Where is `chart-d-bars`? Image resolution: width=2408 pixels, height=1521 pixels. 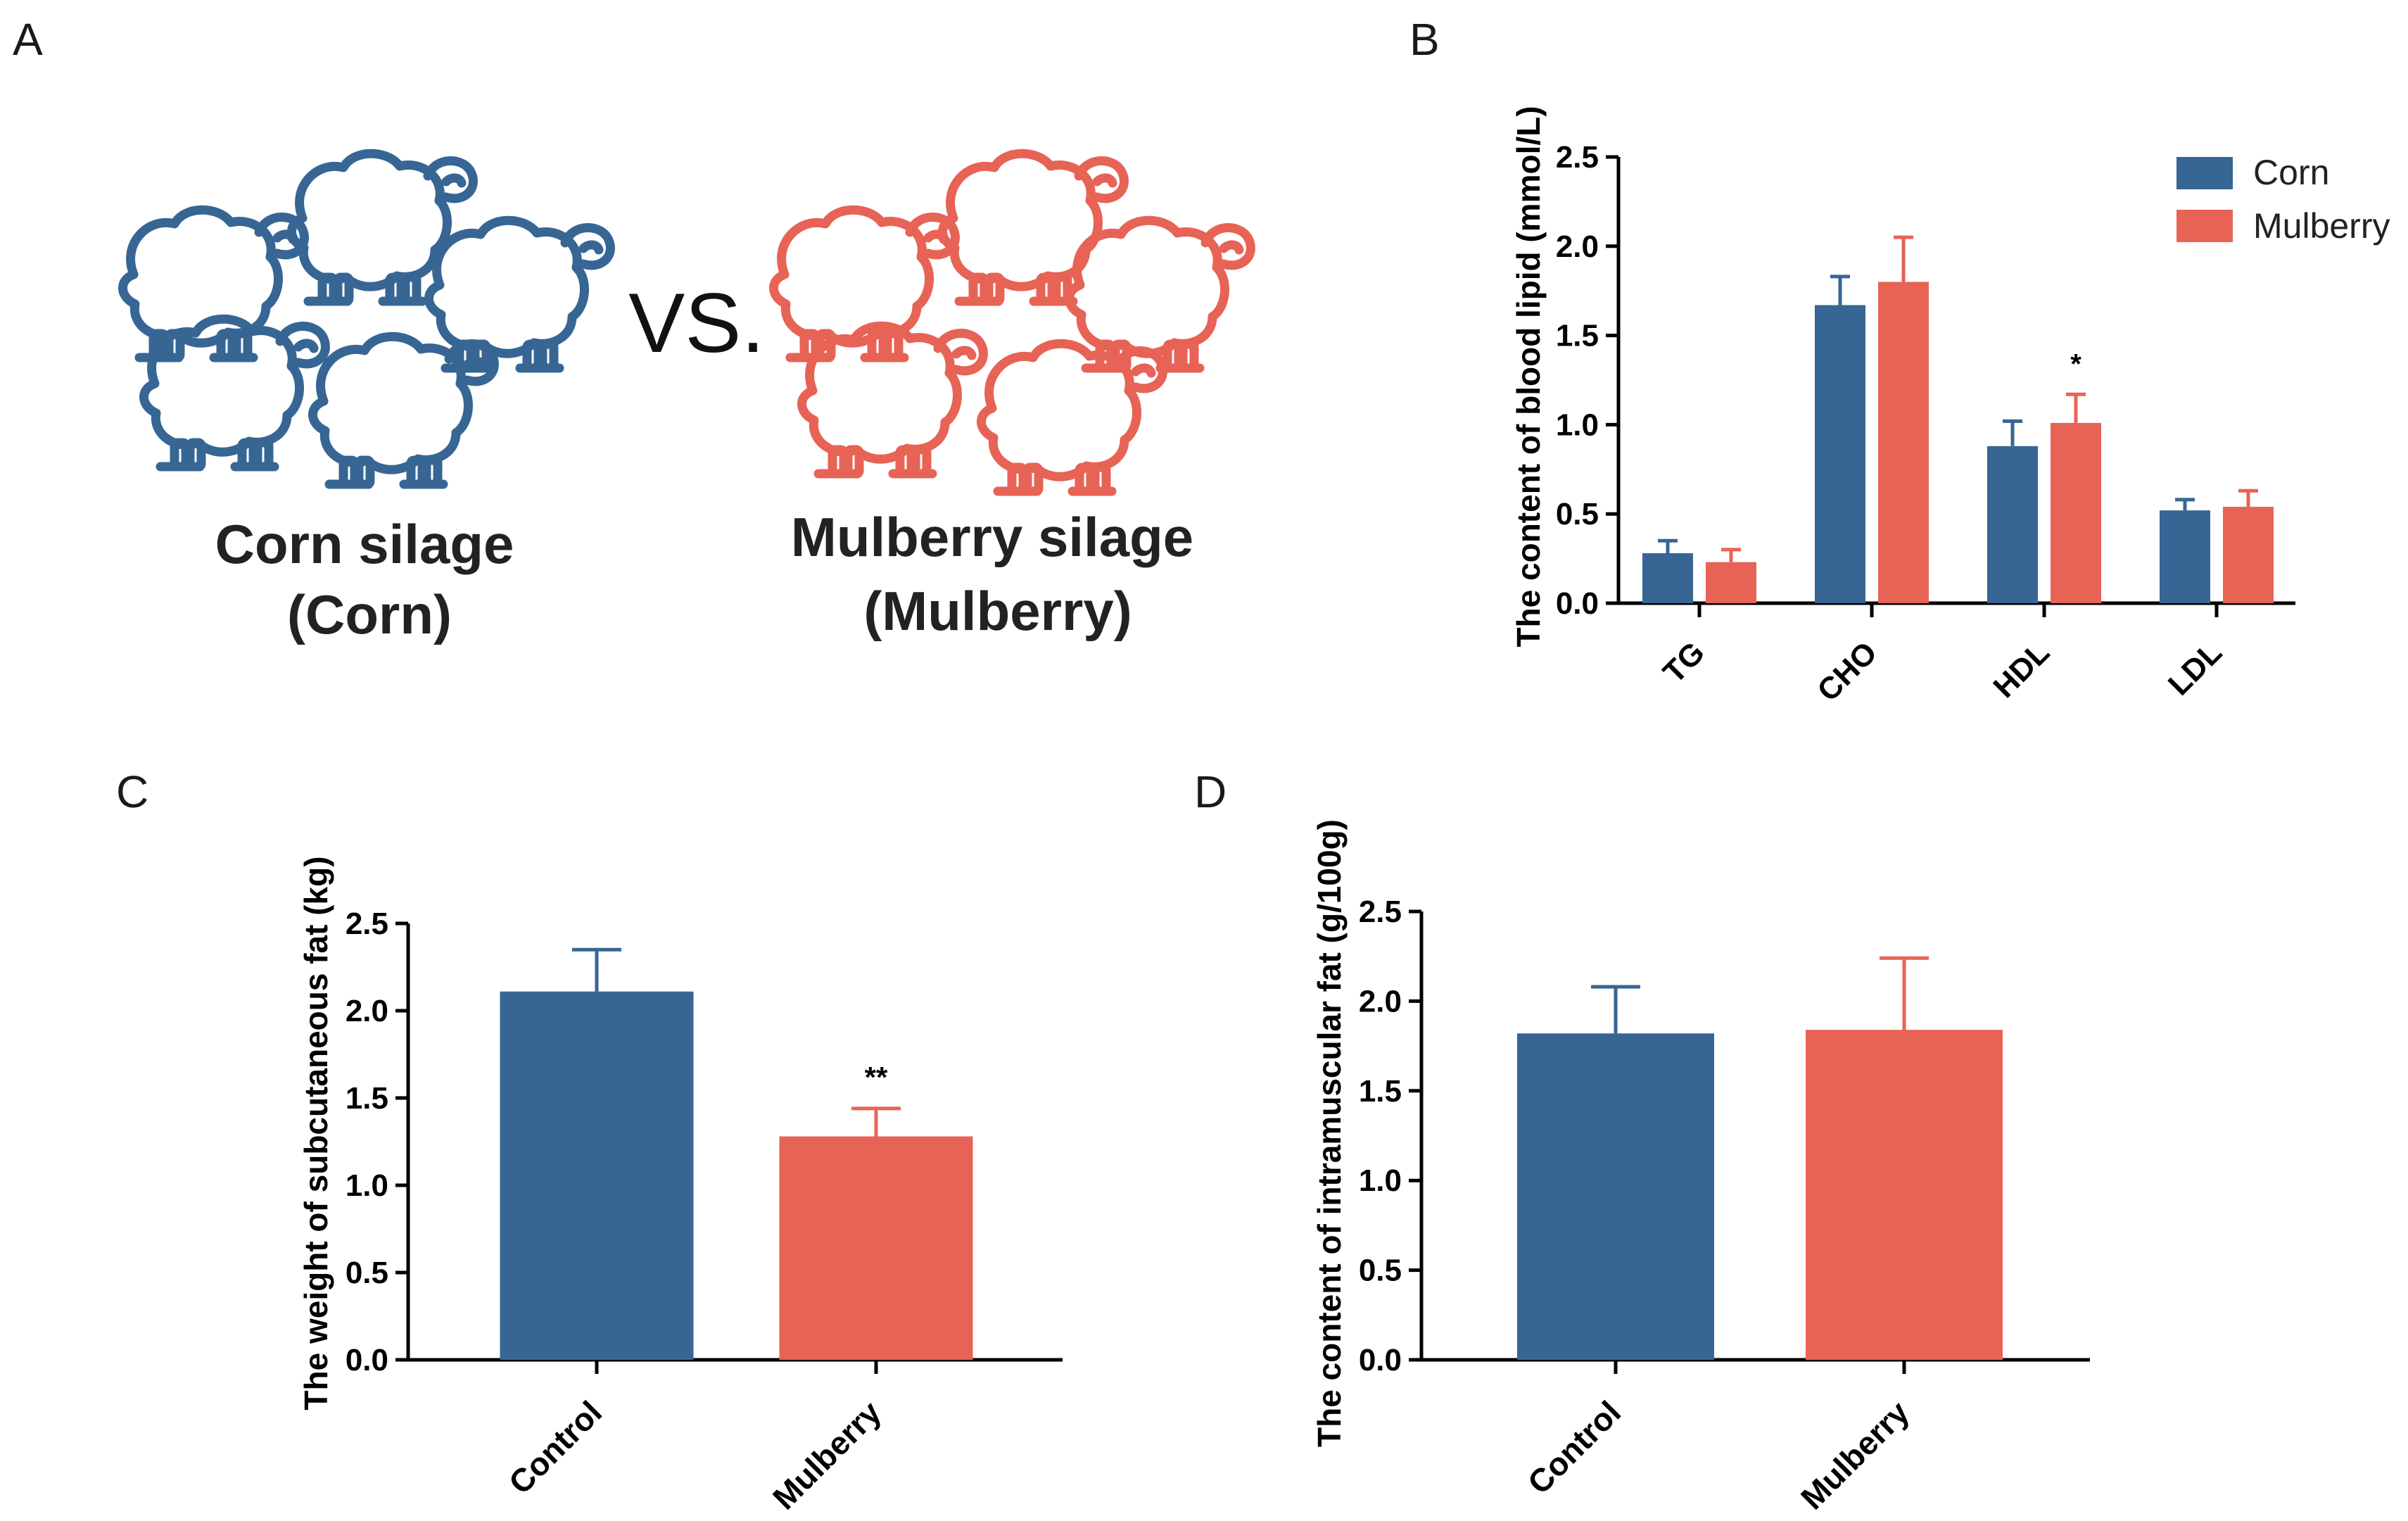
chart-d-bars is located at coordinates (1760, 1158).